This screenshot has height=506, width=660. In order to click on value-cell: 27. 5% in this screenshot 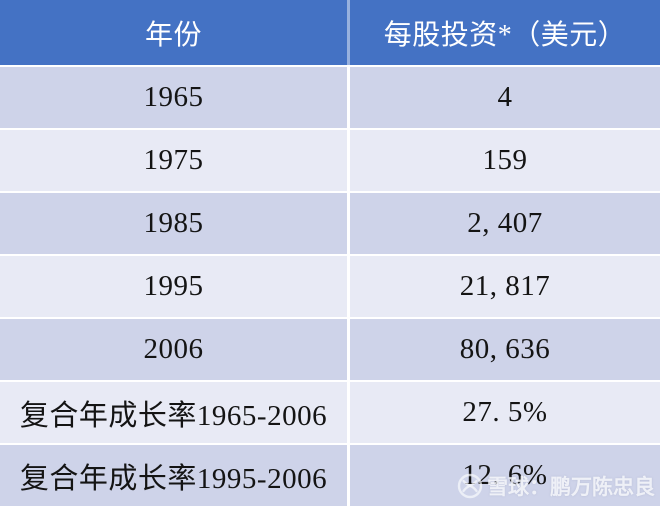, I will do `click(505, 412)`.